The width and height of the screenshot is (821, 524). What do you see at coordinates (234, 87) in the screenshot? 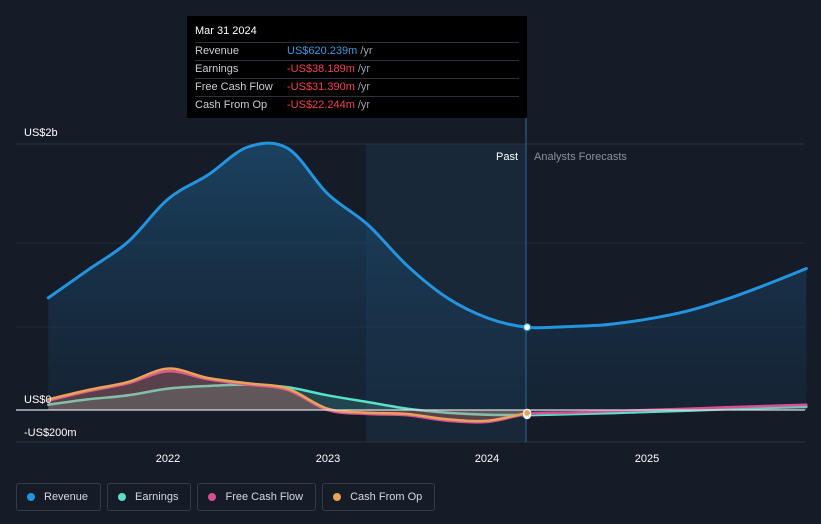
I see `tooltip-label: Free Cash Flow` at bounding box center [234, 87].